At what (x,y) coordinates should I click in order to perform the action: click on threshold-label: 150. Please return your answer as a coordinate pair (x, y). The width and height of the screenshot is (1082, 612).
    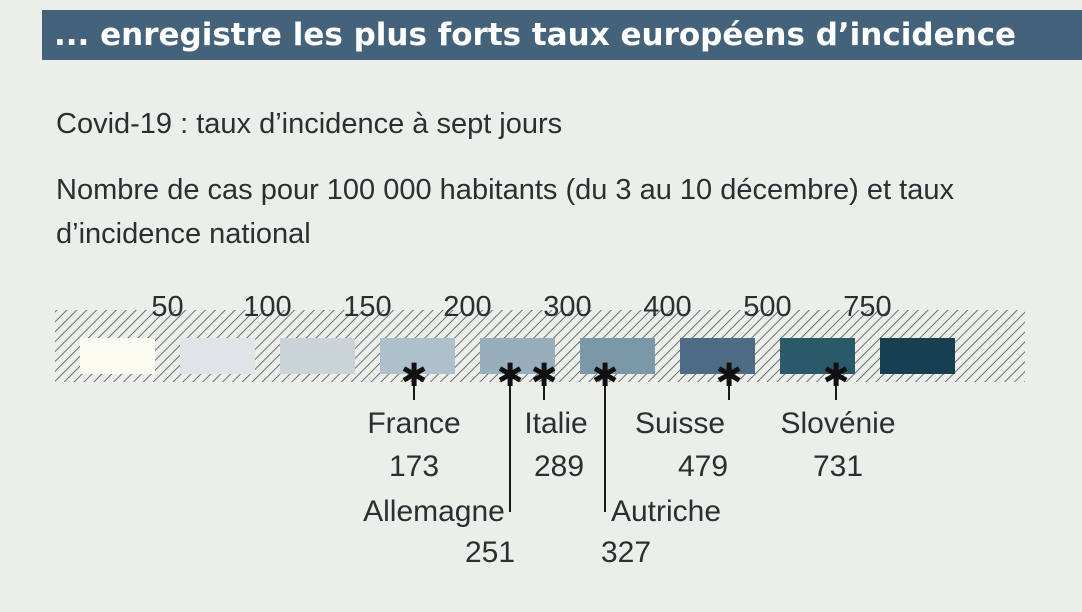
    Looking at the image, I should click on (367, 307).